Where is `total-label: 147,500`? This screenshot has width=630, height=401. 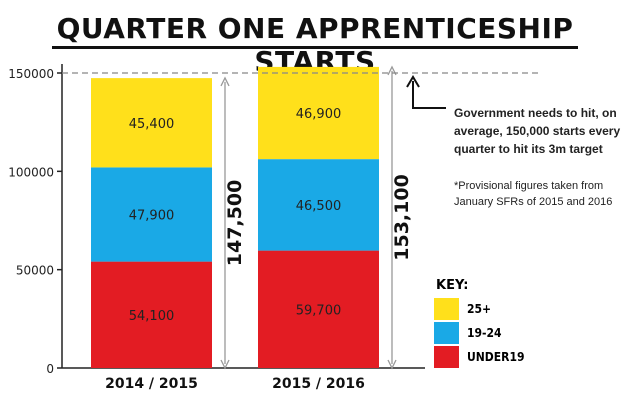
total-label: 147,500 is located at coordinates (235, 223).